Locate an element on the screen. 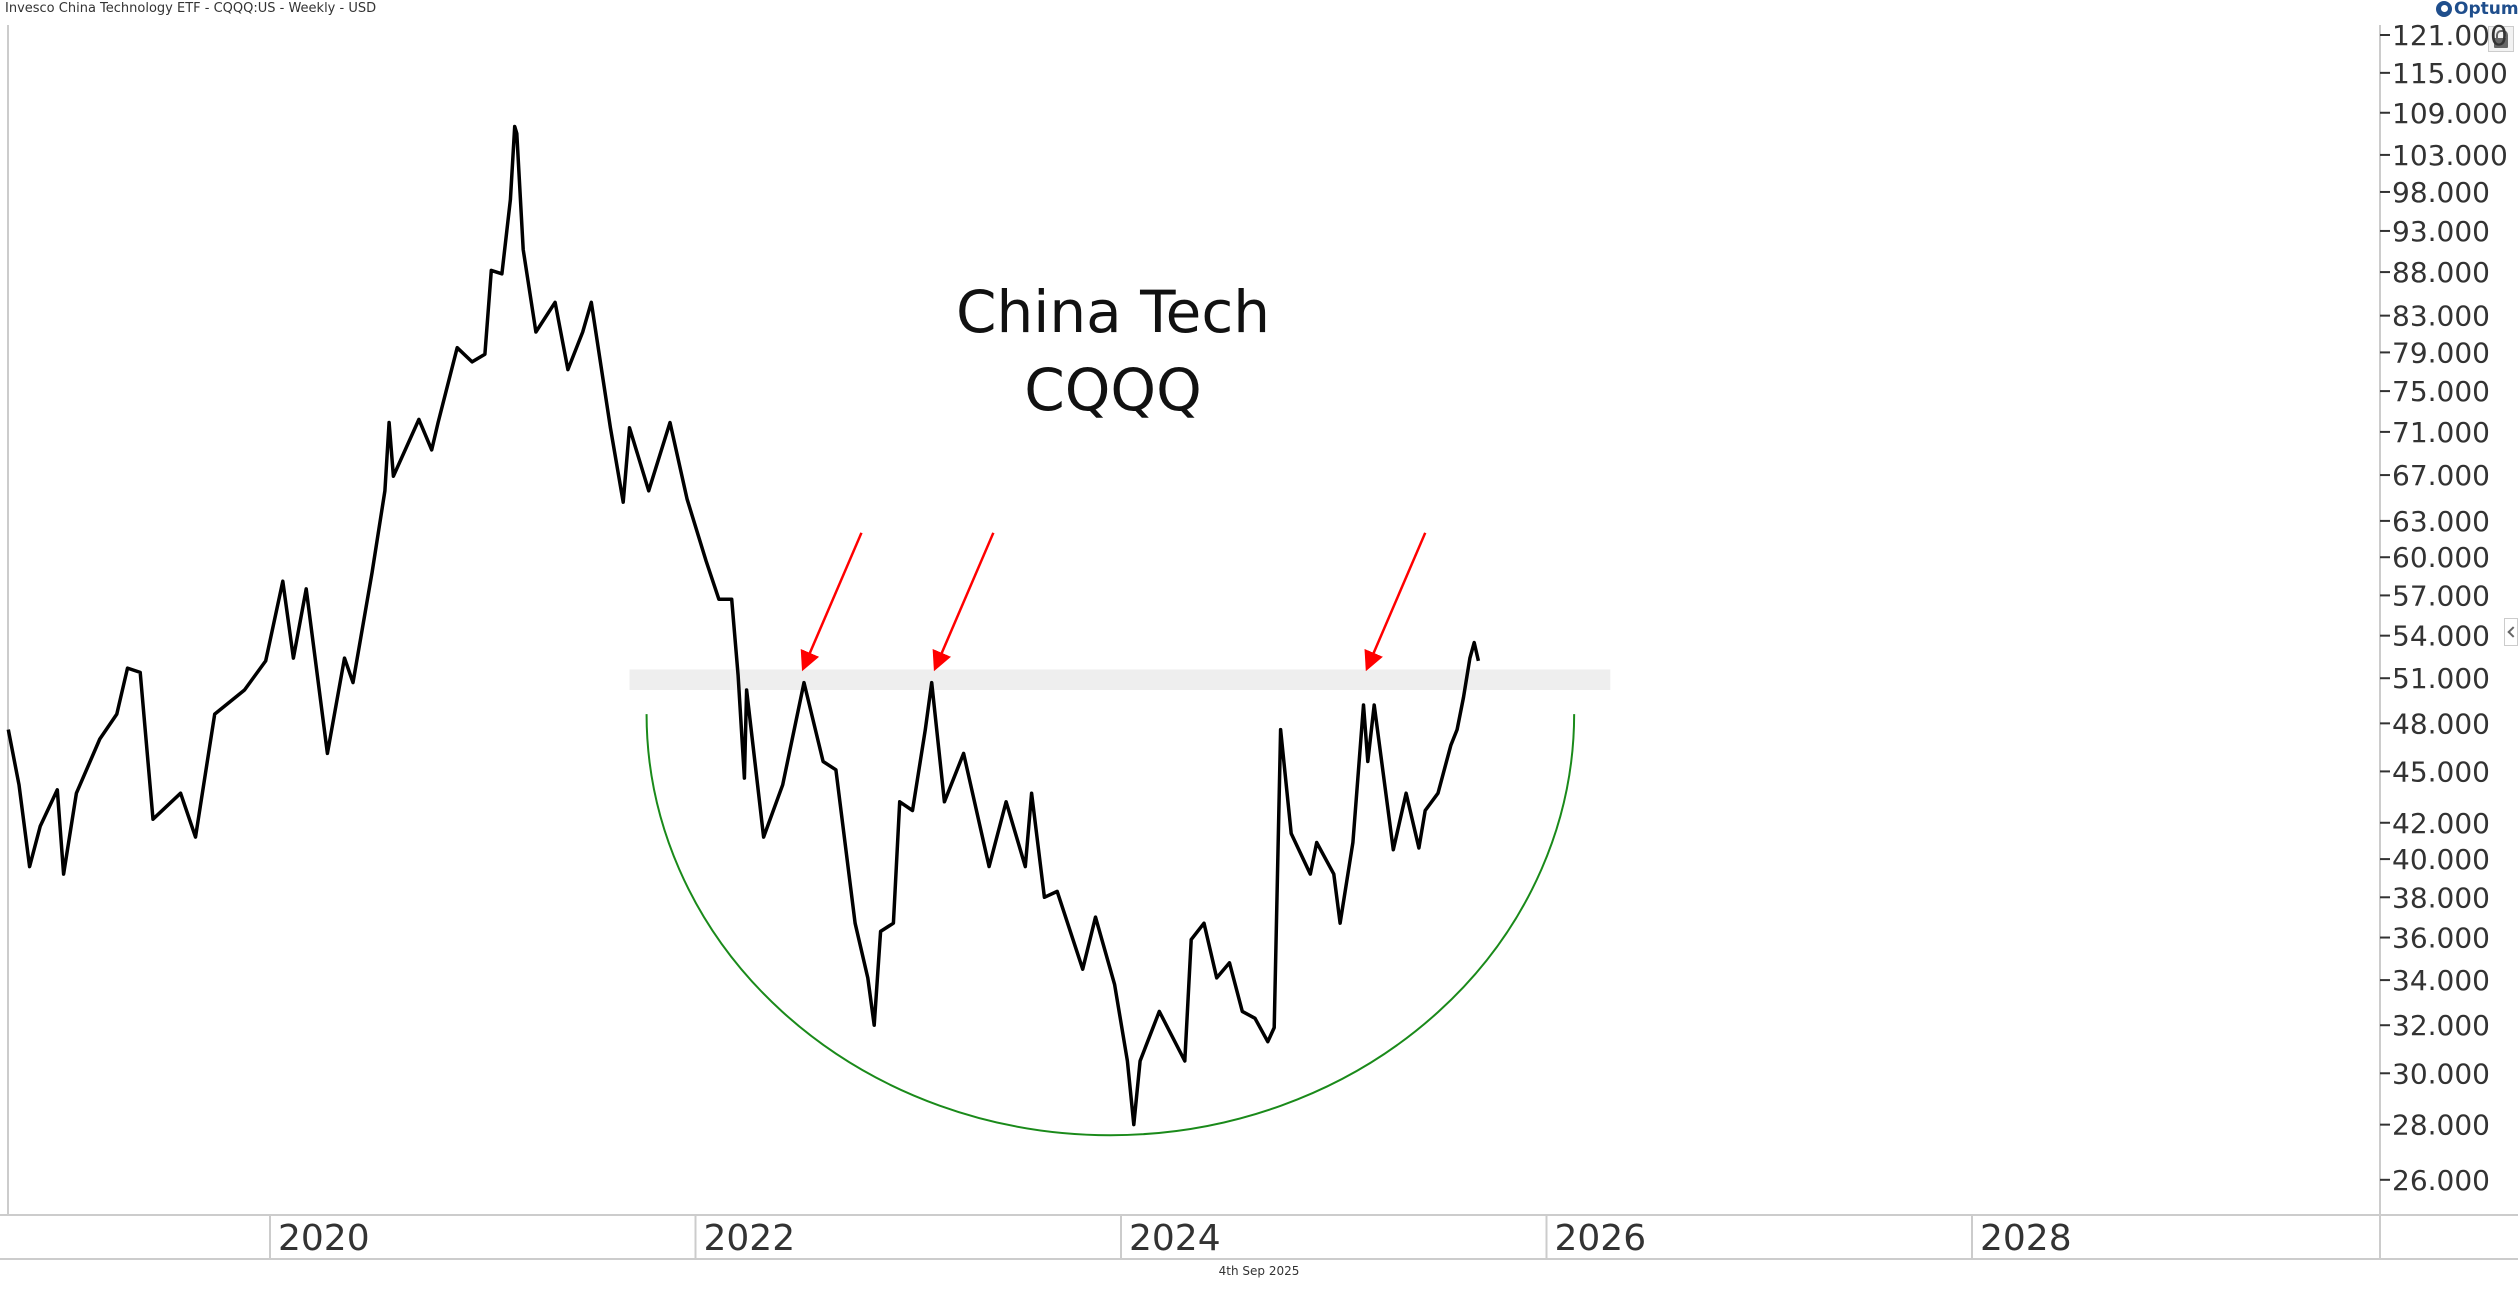 This screenshot has height=1292, width=2518. y-tick-label: 51.000 is located at coordinates (2441, 678).